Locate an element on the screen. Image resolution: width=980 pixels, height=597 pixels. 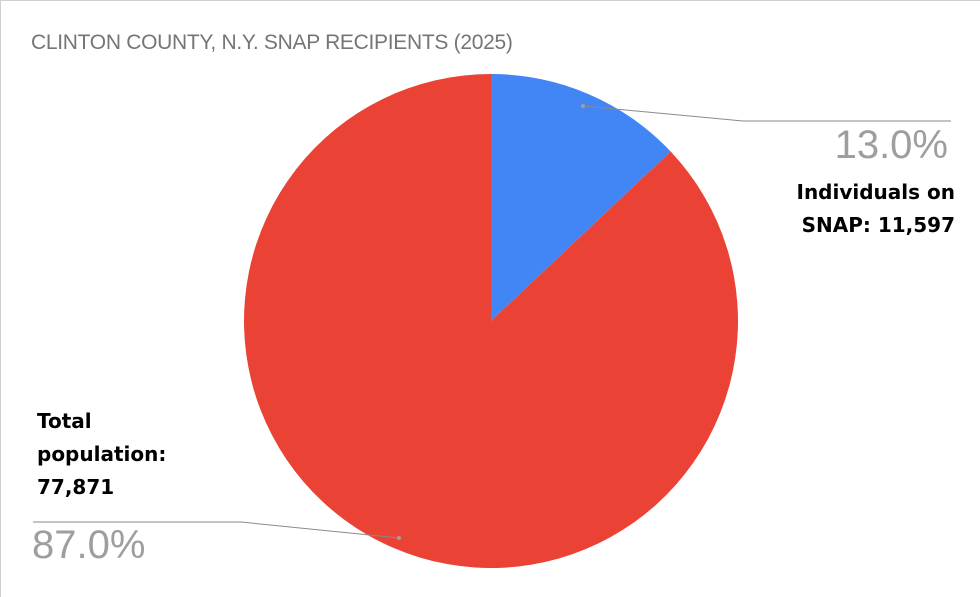
slice-percent-population: 87.0% is located at coordinates (89, 545).